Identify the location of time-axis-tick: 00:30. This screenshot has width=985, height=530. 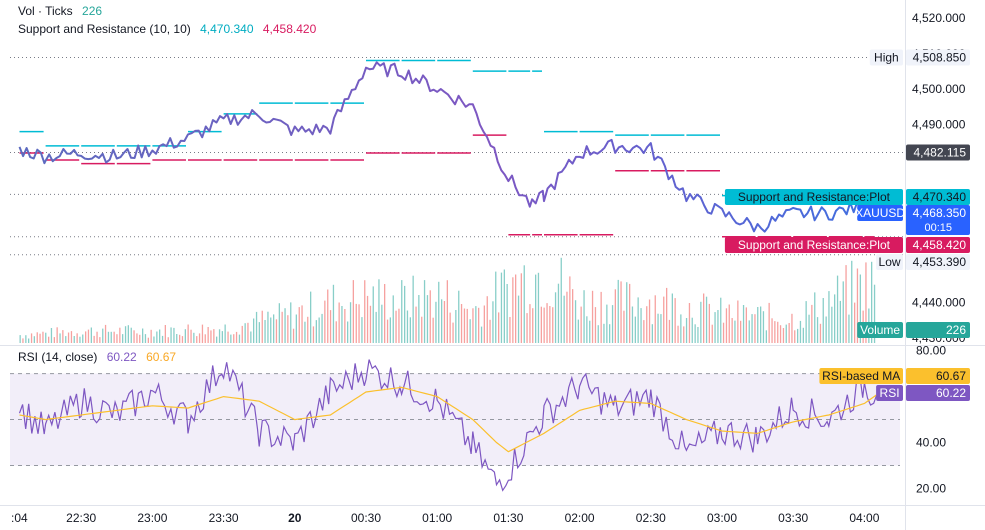
(366, 518).